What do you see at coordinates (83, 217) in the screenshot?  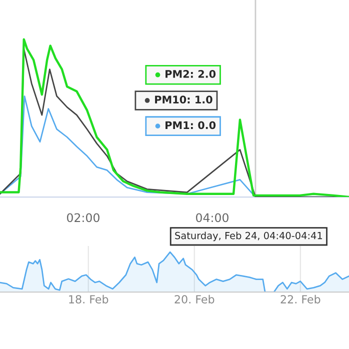 I see `x-tick-label: 02:00` at bounding box center [83, 217].